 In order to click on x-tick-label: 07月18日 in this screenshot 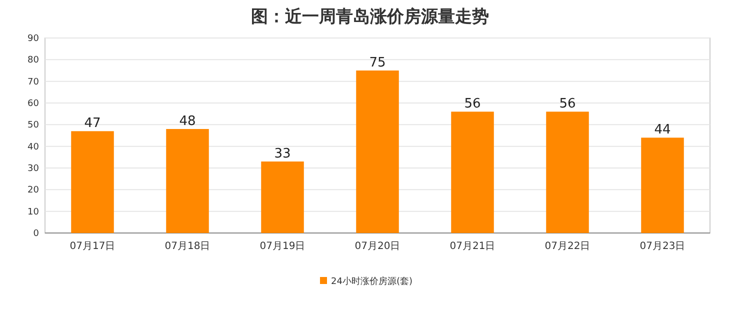, I will do `click(187, 246)`.